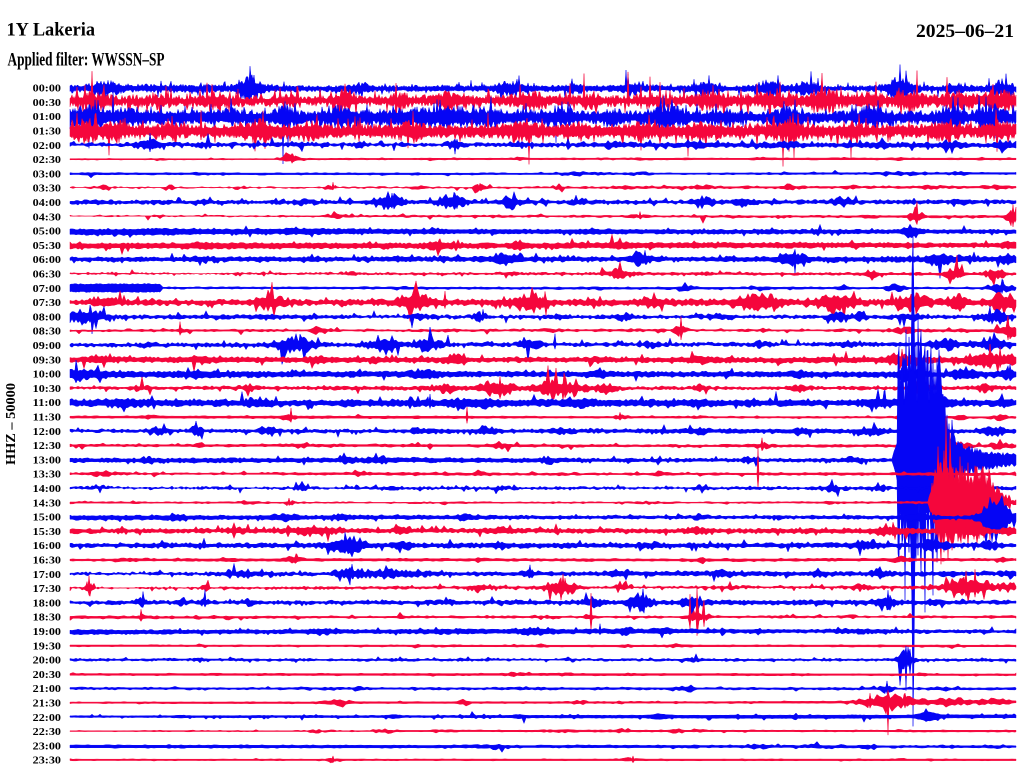 The height and width of the screenshot is (780, 1024). Describe the element at coordinates (47, 174) in the screenshot. I see `svg-text: 03:00` at that location.